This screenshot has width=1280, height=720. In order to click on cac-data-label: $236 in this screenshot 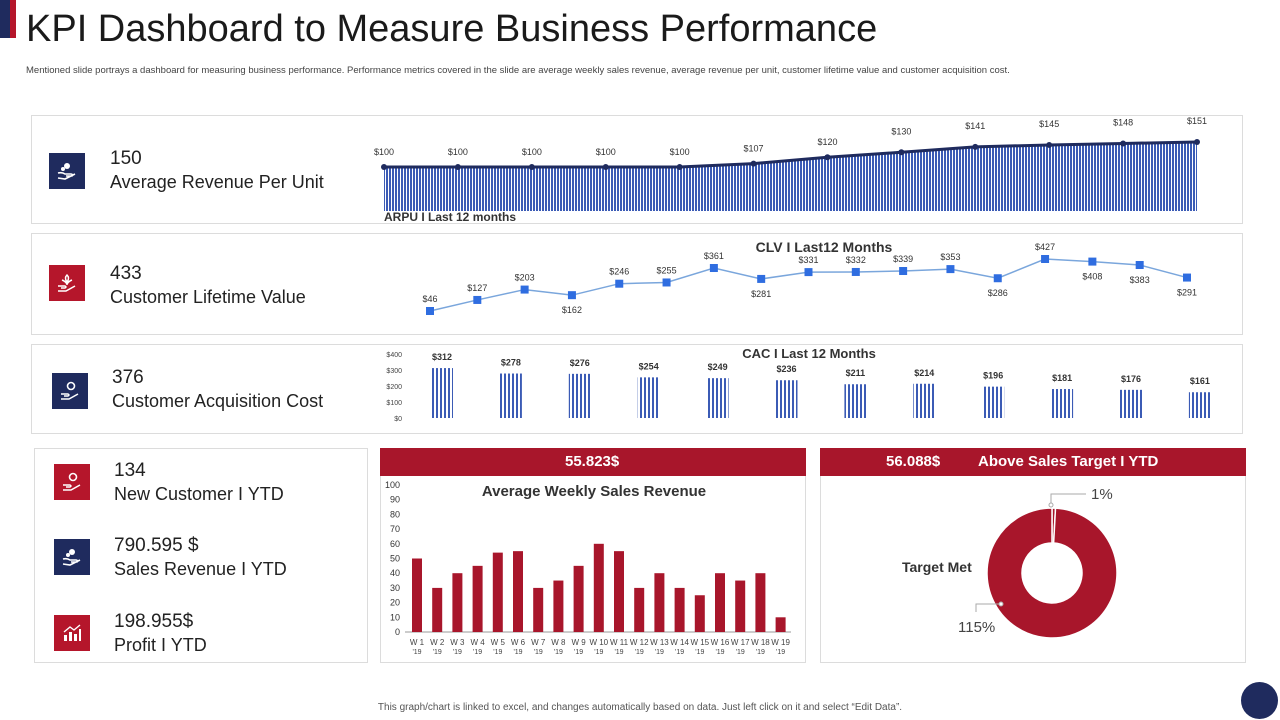, I will do `click(786, 369)`.